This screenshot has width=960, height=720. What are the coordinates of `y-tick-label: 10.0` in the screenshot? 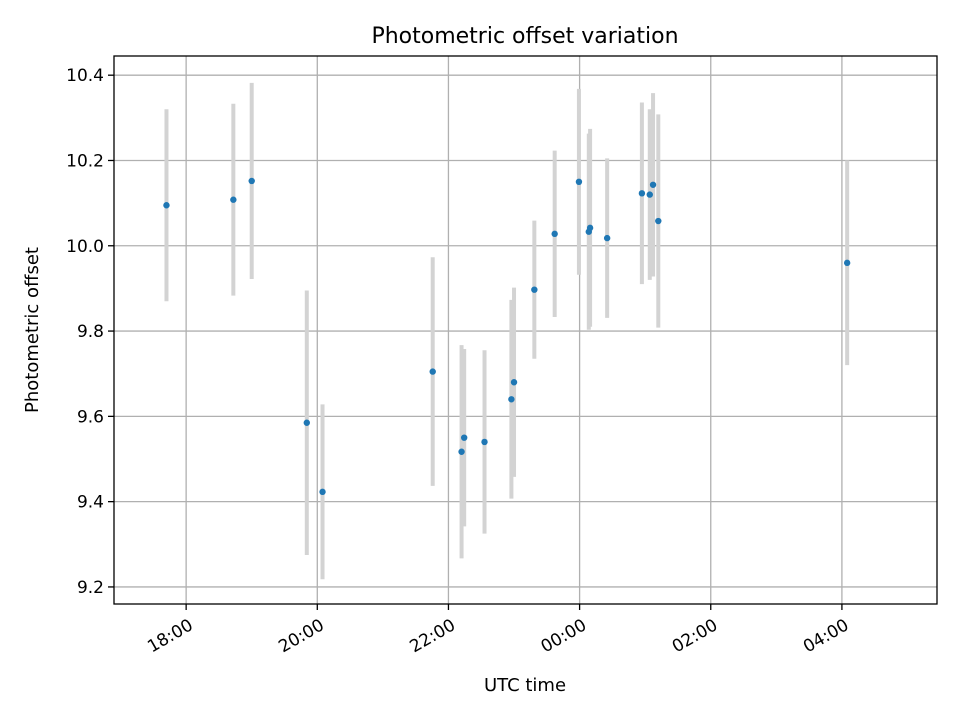 It's located at (85, 247).